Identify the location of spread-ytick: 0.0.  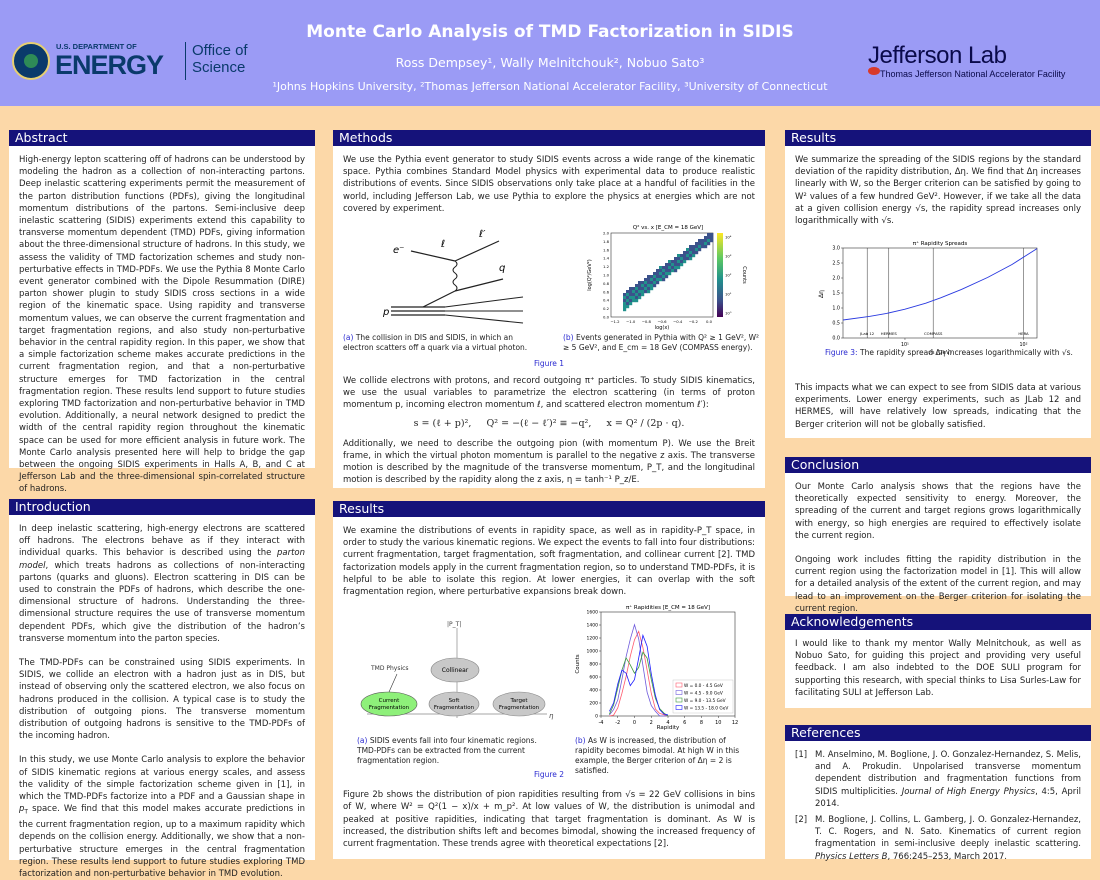
(836, 339).